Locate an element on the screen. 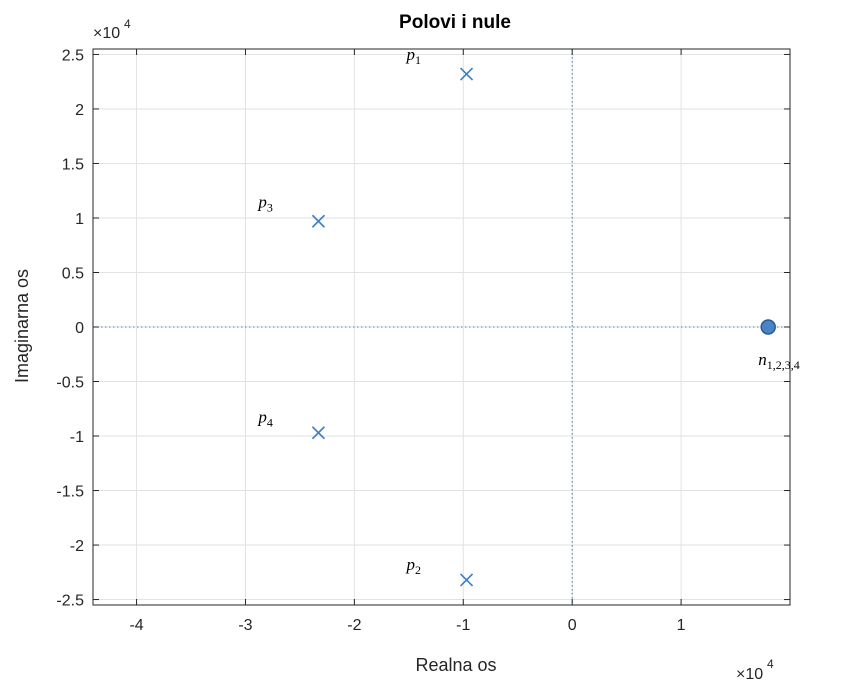  x-axis-label: Realna os is located at coordinates (455, 665).